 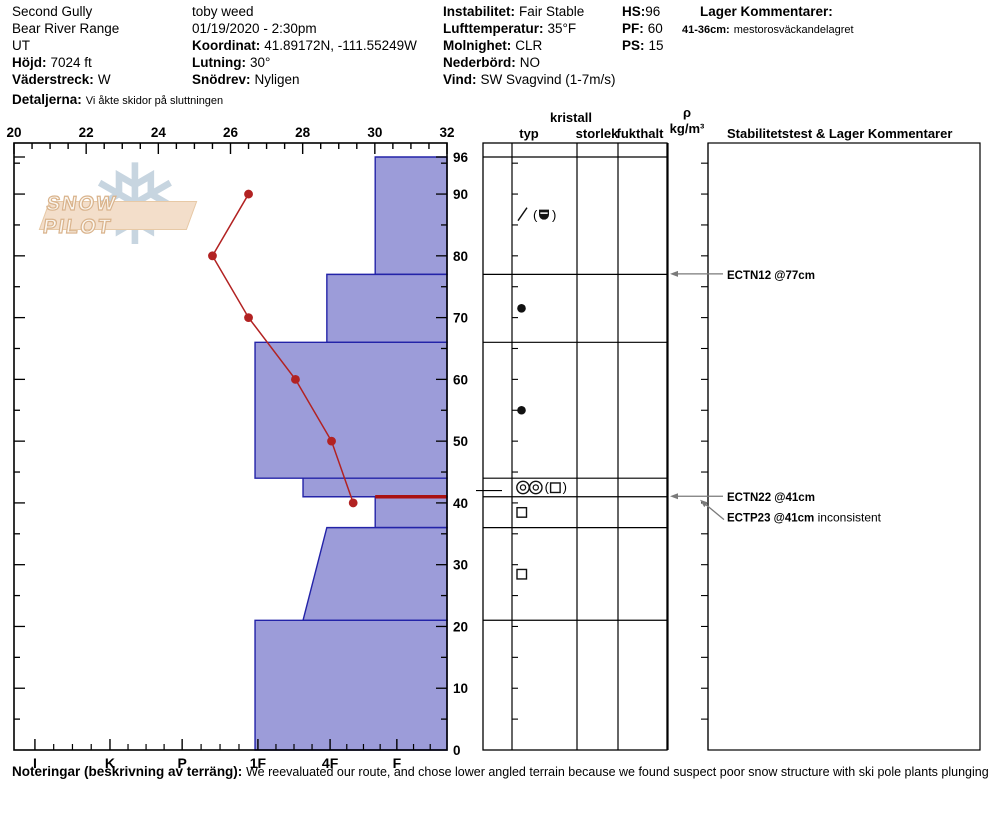 What do you see at coordinates (706, 30) in the screenshot?
I see `layer-comment-range: 41-36cm:` at bounding box center [706, 30].